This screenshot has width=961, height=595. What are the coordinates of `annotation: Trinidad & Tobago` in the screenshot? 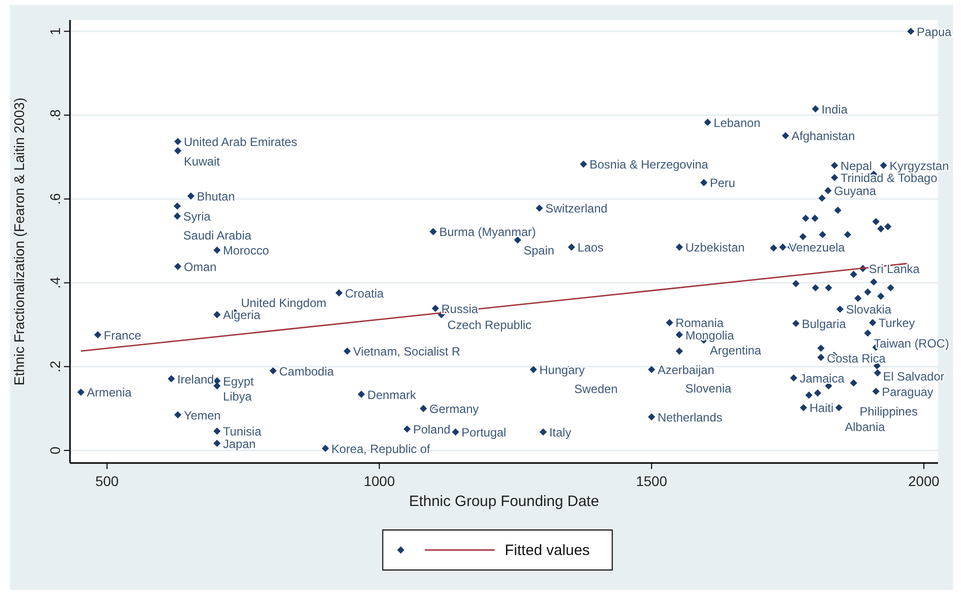 It's located at (889, 178).